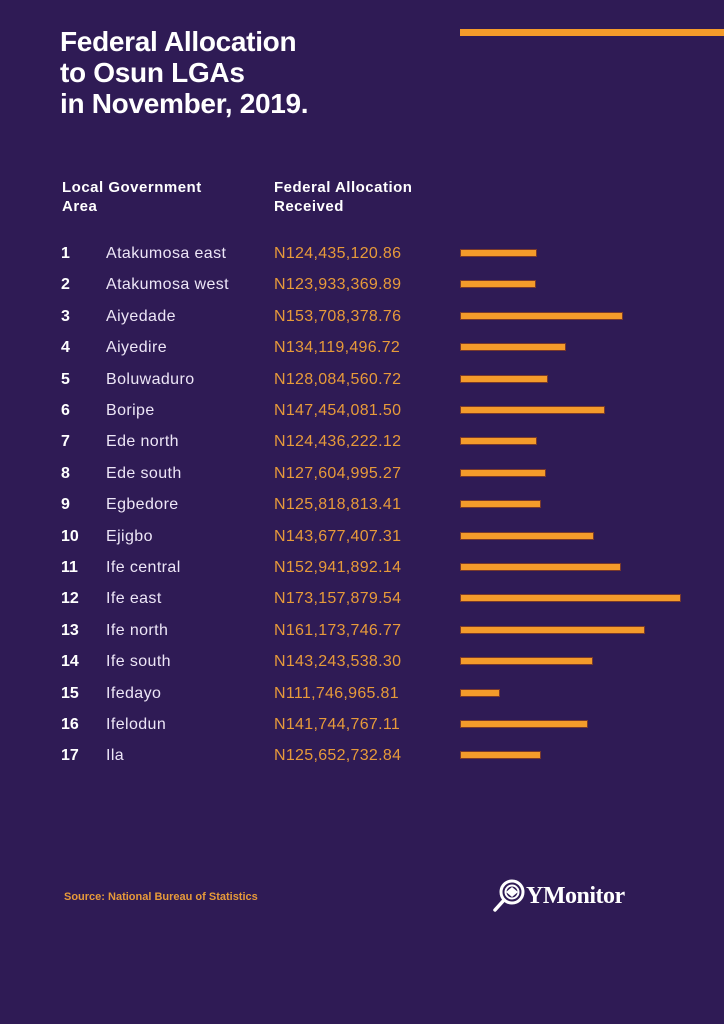 The image size is (724, 1024). What do you see at coordinates (338, 285) in the screenshot?
I see `row-allocation-value: N123,933,369.89` at bounding box center [338, 285].